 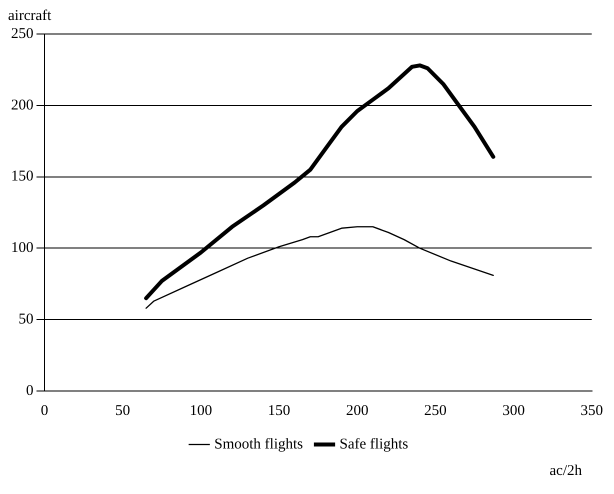 I want to click on x-tick-label: 350, so click(x=591, y=410).